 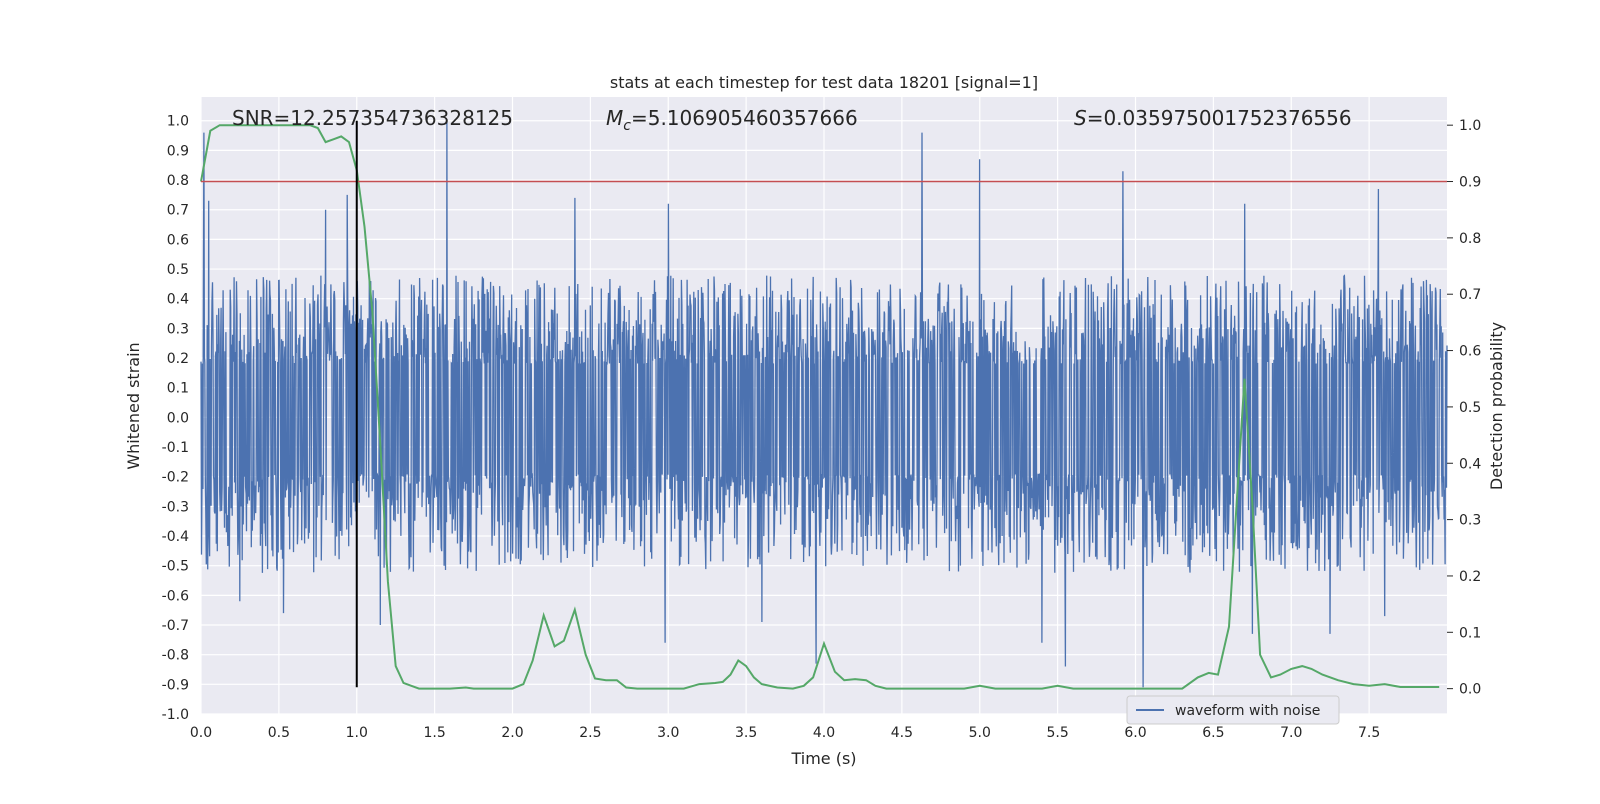 I want to click on x-tick-label: 2.0, so click(x=512, y=733).